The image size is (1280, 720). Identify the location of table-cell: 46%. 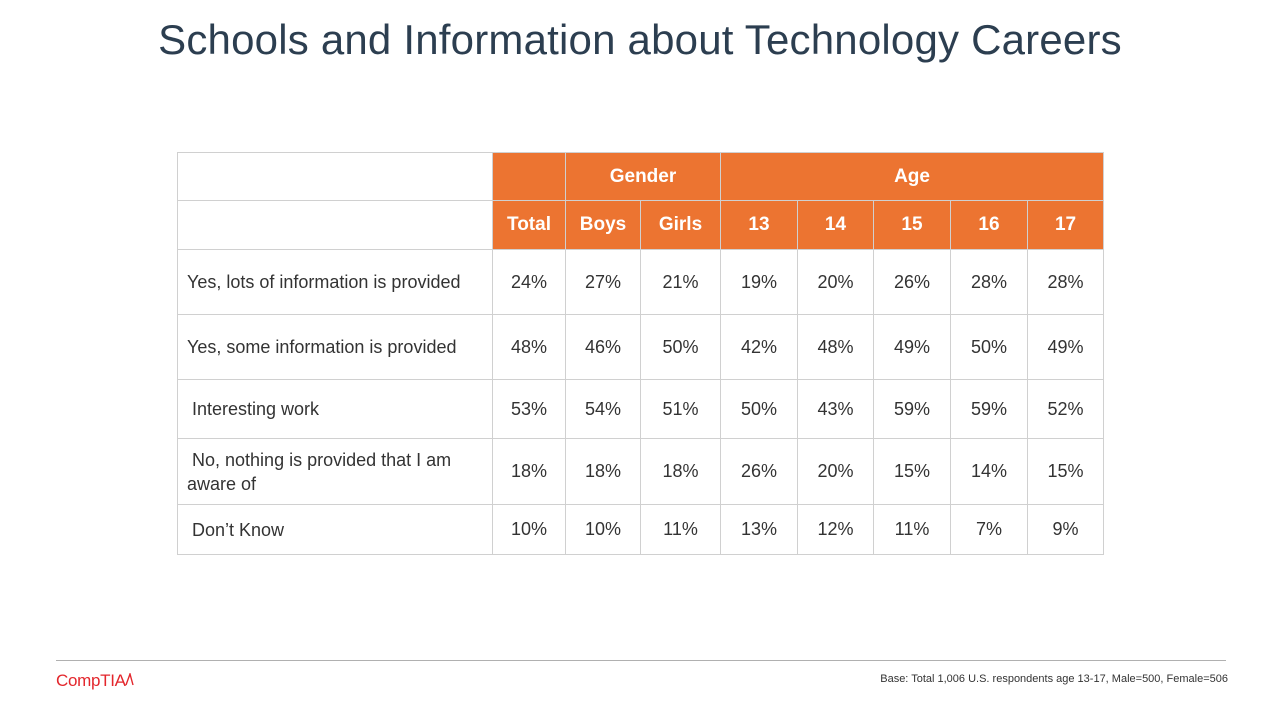
(603, 347).